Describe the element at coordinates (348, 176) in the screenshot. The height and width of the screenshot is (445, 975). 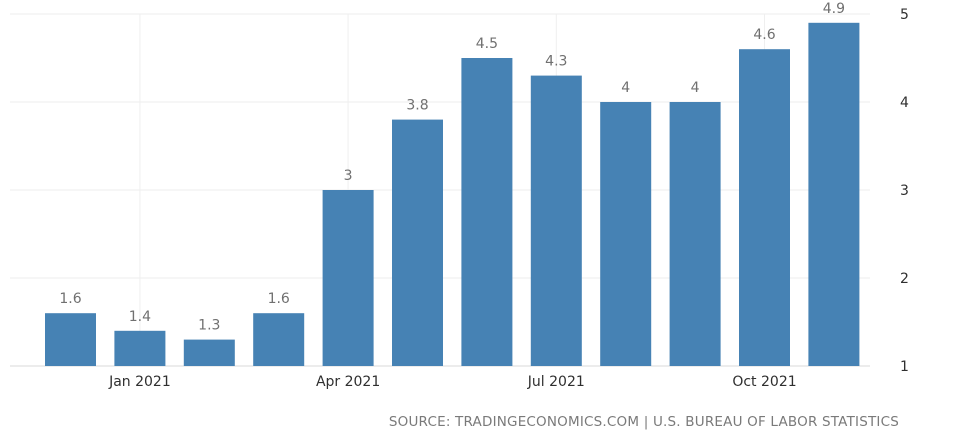
I see `data-label: 3` at that location.